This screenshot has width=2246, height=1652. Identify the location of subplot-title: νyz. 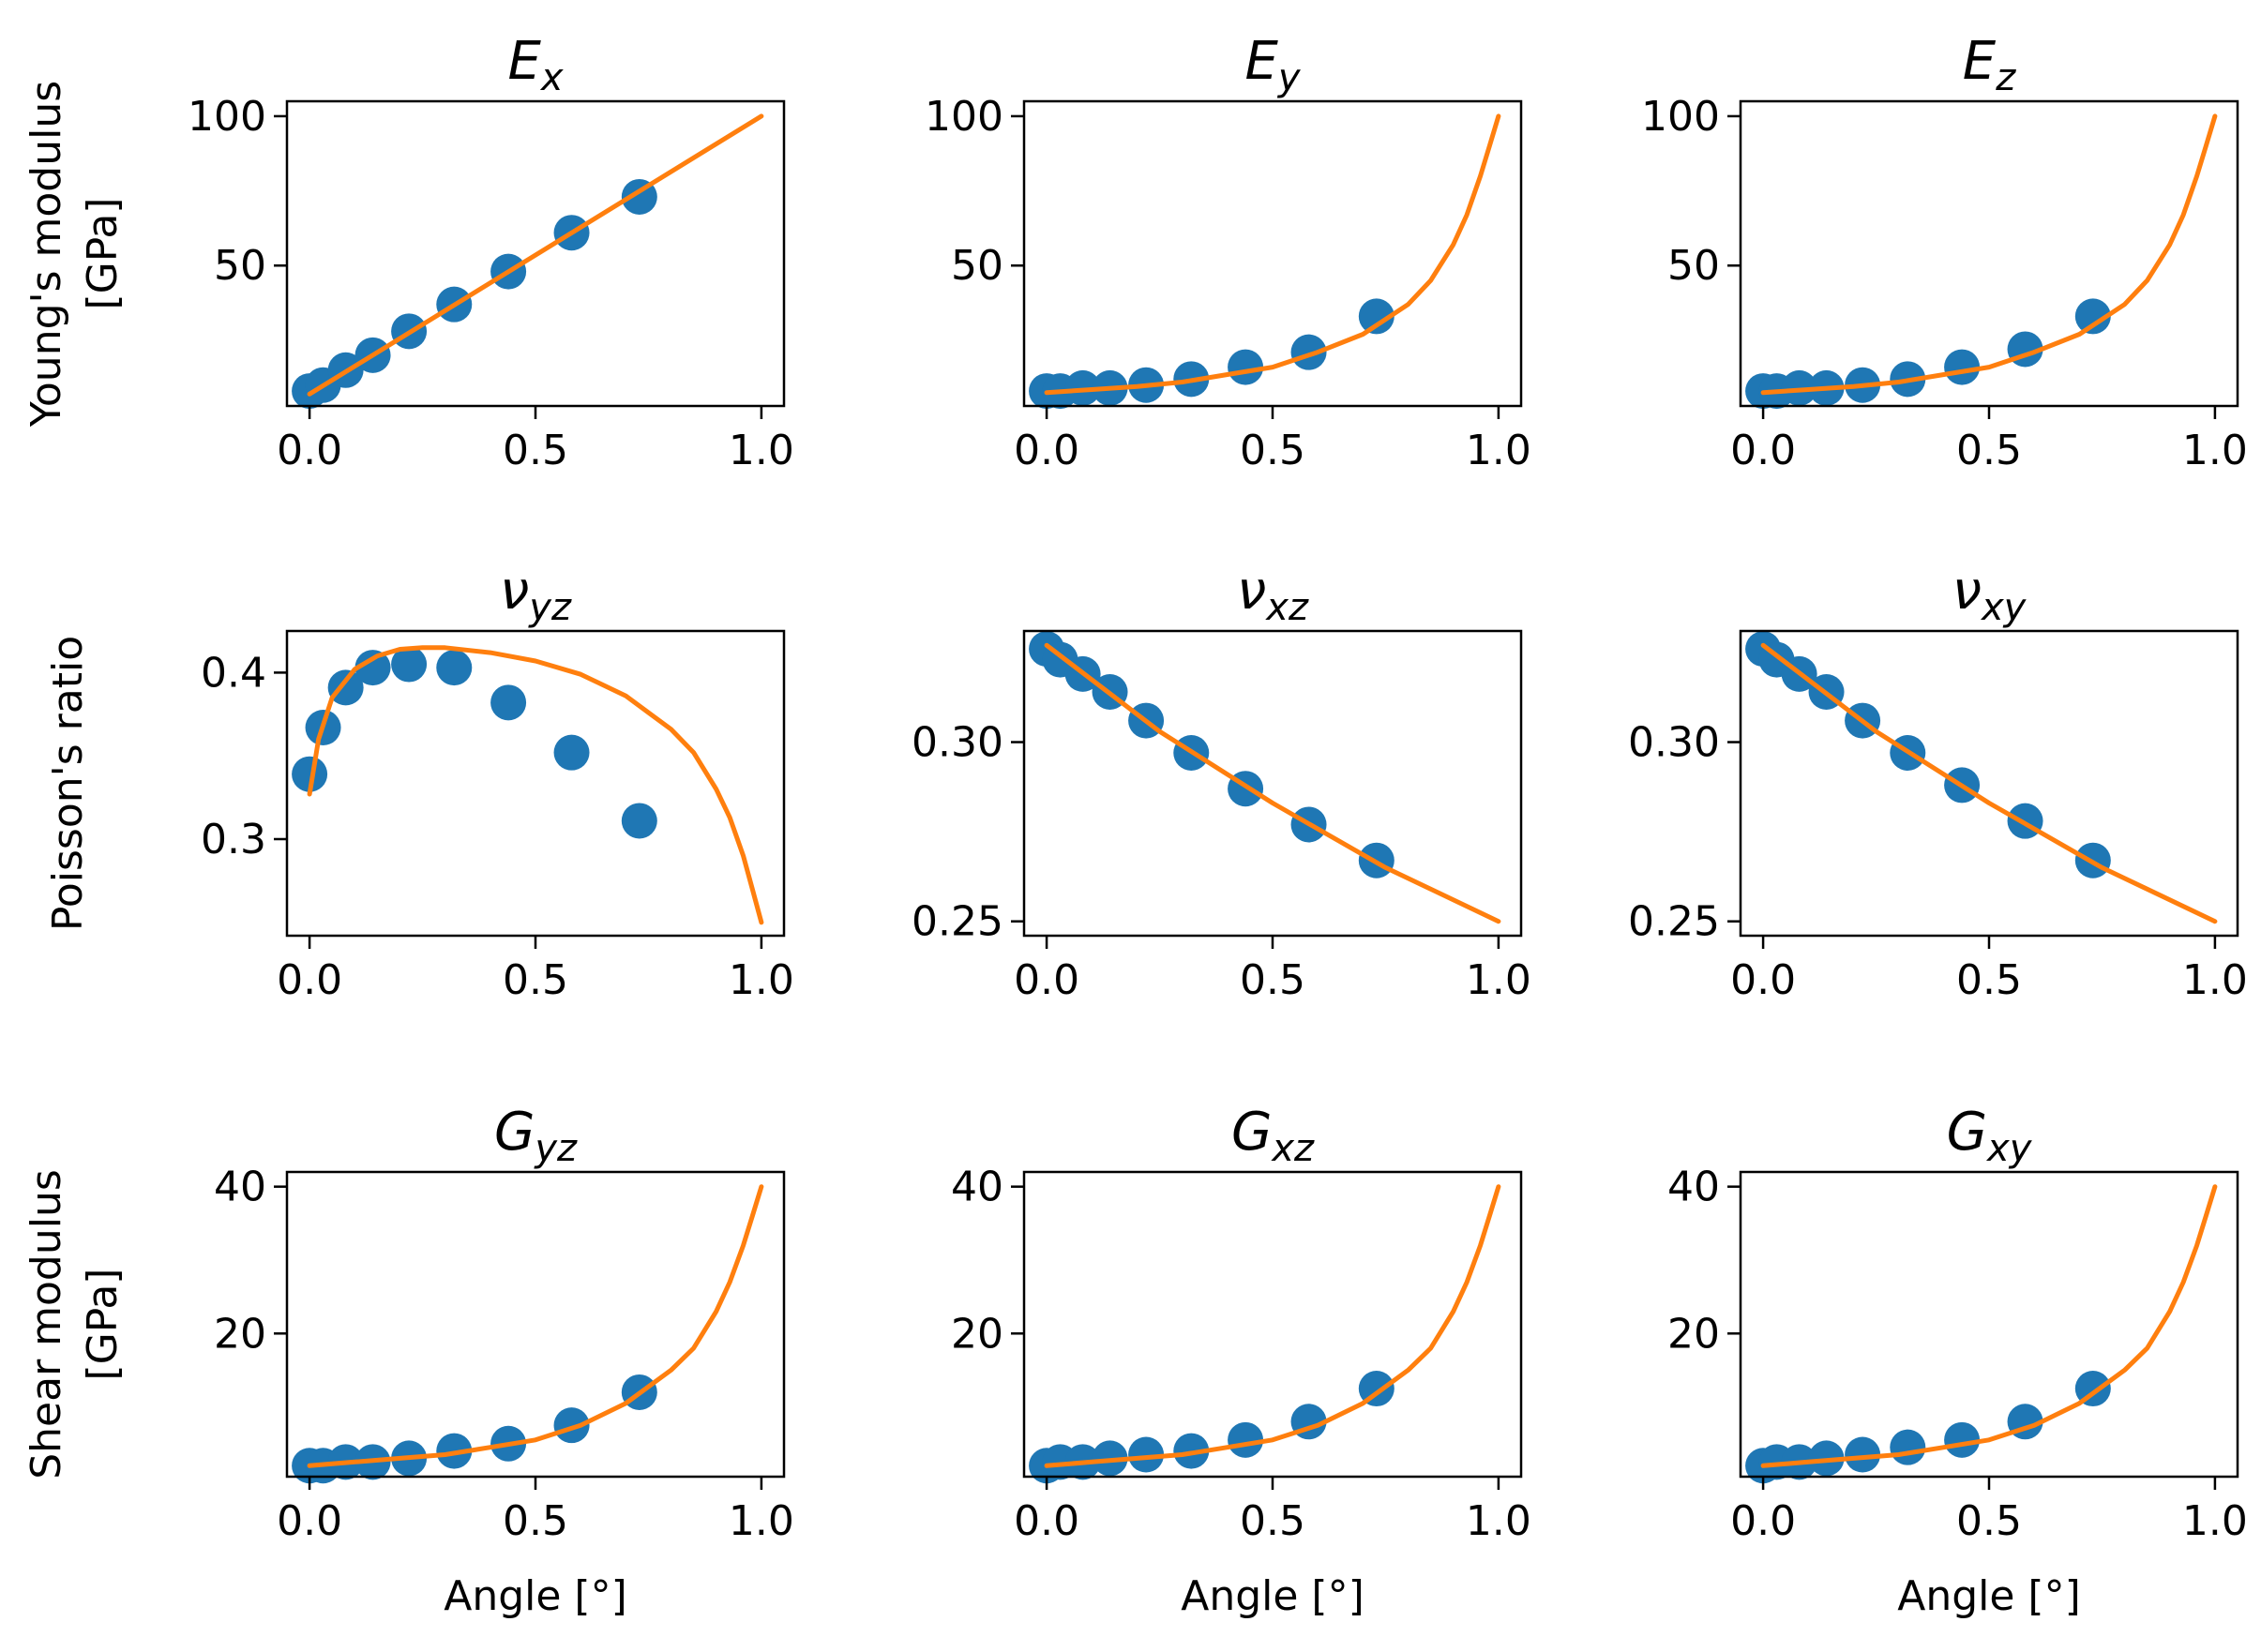
(536, 595).